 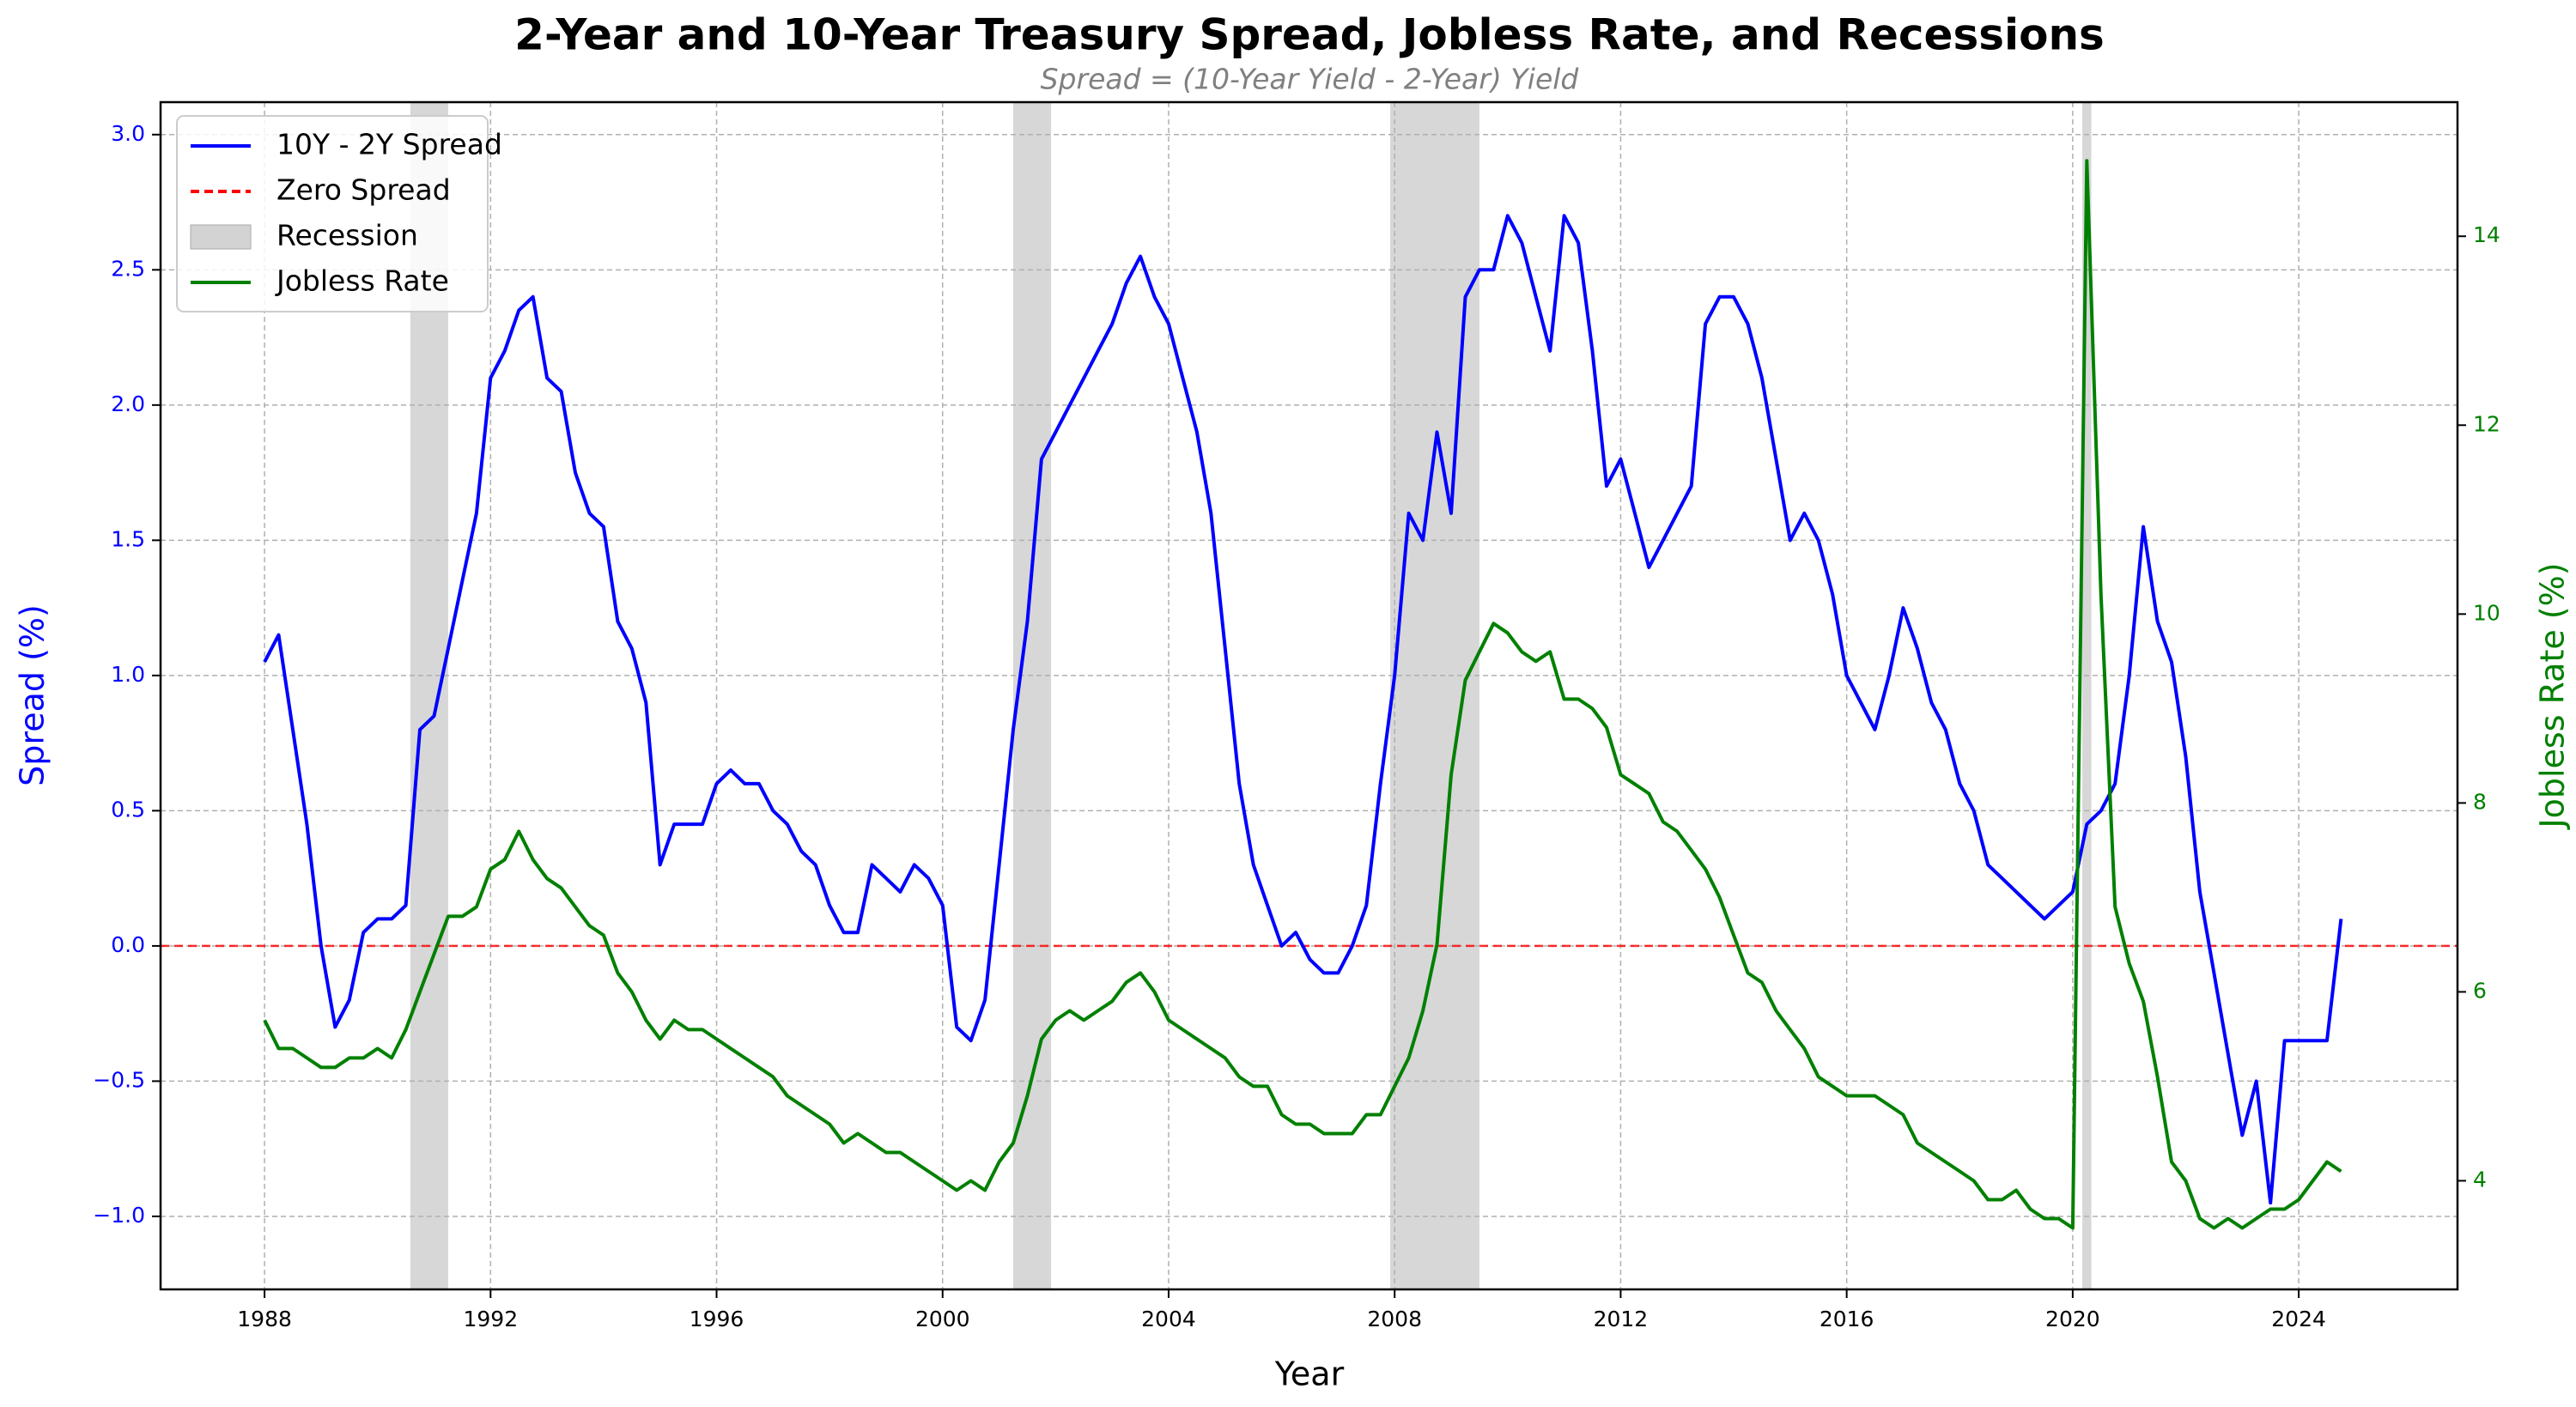 I want to click on y-tick-label: 0.5, so click(x=128, y=809).